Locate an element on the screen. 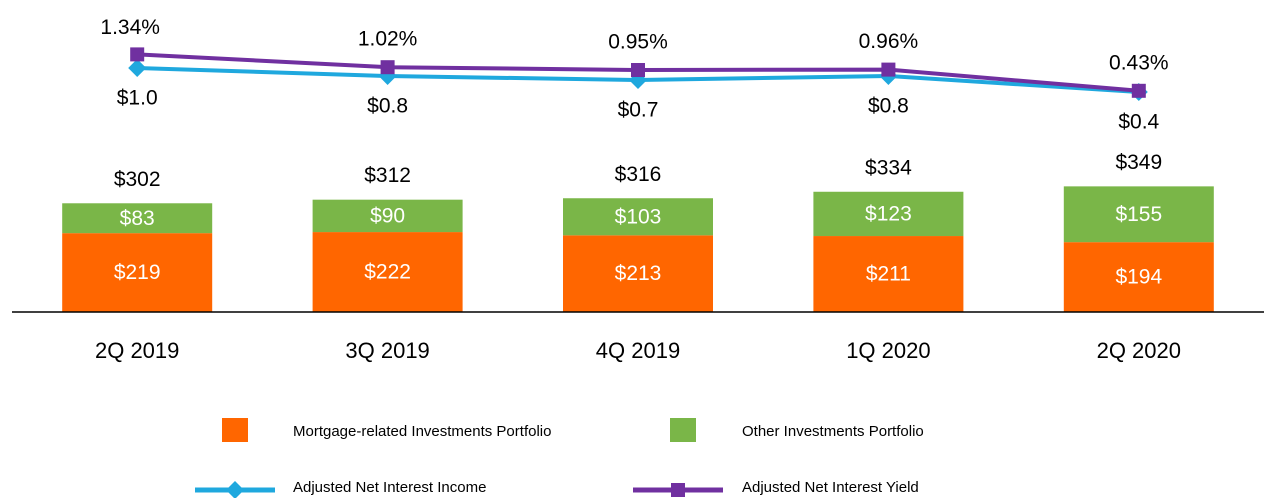  bar-value-label: $213 is located at coordinates (638, 273).